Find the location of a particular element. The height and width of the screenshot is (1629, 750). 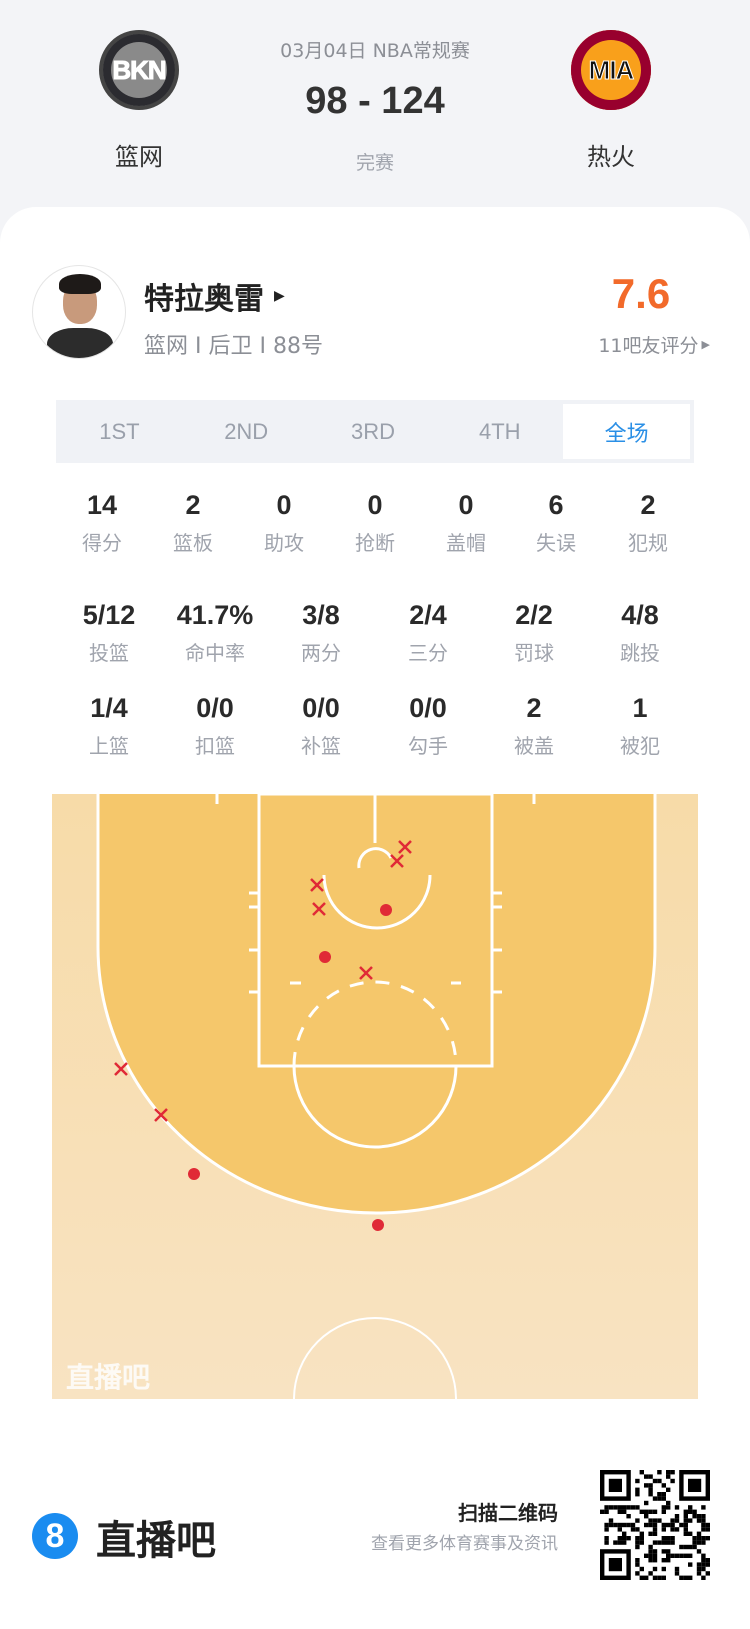

brand-name: 直播吧 is located at coordinates (156, 1541).